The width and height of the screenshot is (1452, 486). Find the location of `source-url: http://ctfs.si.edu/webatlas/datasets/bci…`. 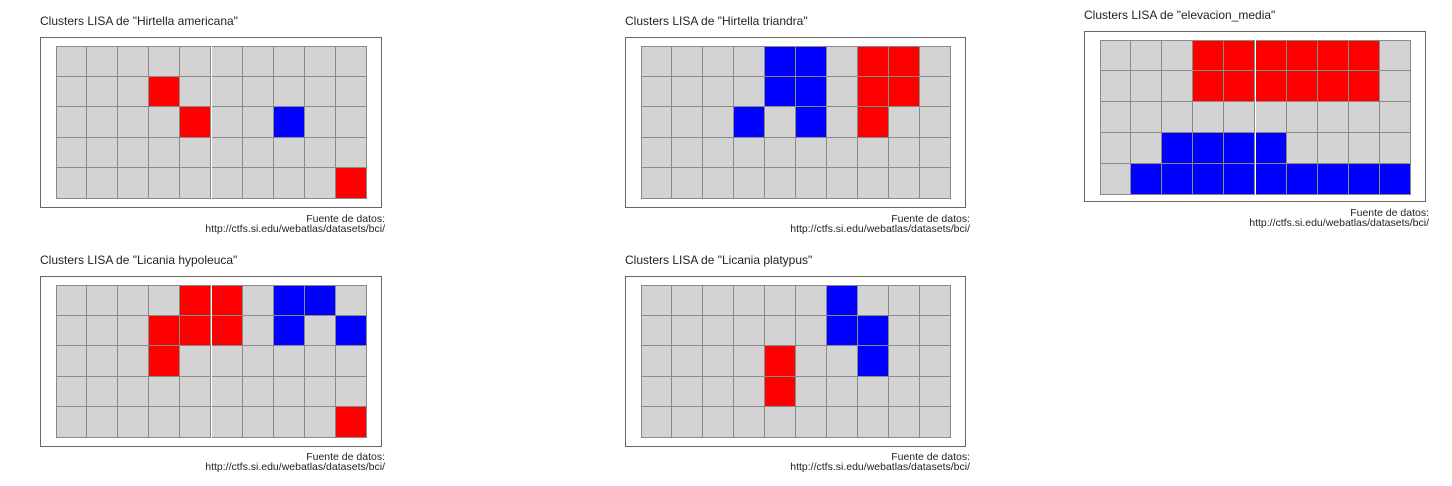

source-url: http://ctfs.si.edu/webatlas/datasets/bci… is located at coordinates (880, 467).